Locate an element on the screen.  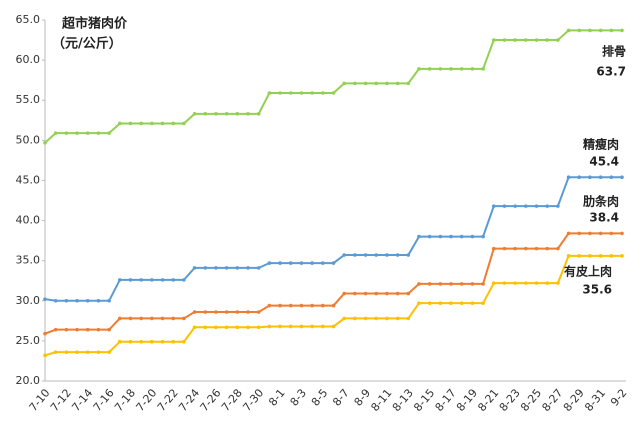
x-tick-label: 9-2 is located at coordinates (619, 398).